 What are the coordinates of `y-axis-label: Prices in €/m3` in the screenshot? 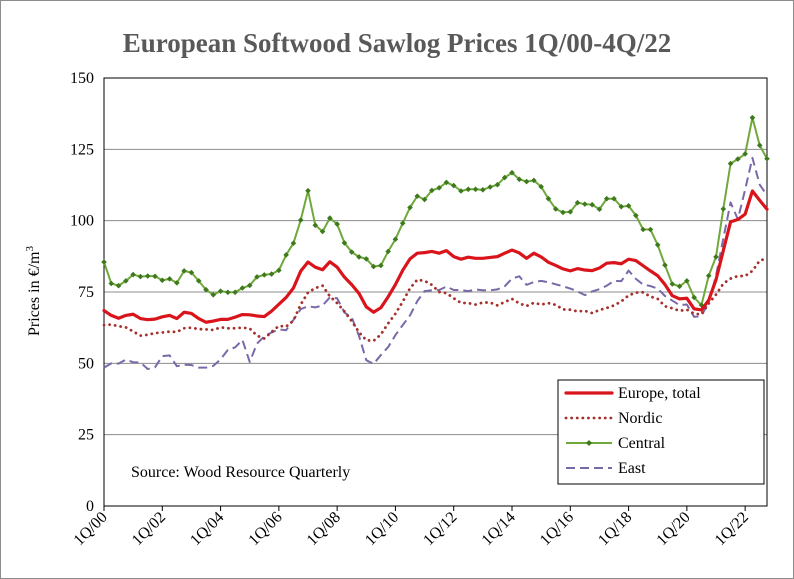 It's located at (33, 291).